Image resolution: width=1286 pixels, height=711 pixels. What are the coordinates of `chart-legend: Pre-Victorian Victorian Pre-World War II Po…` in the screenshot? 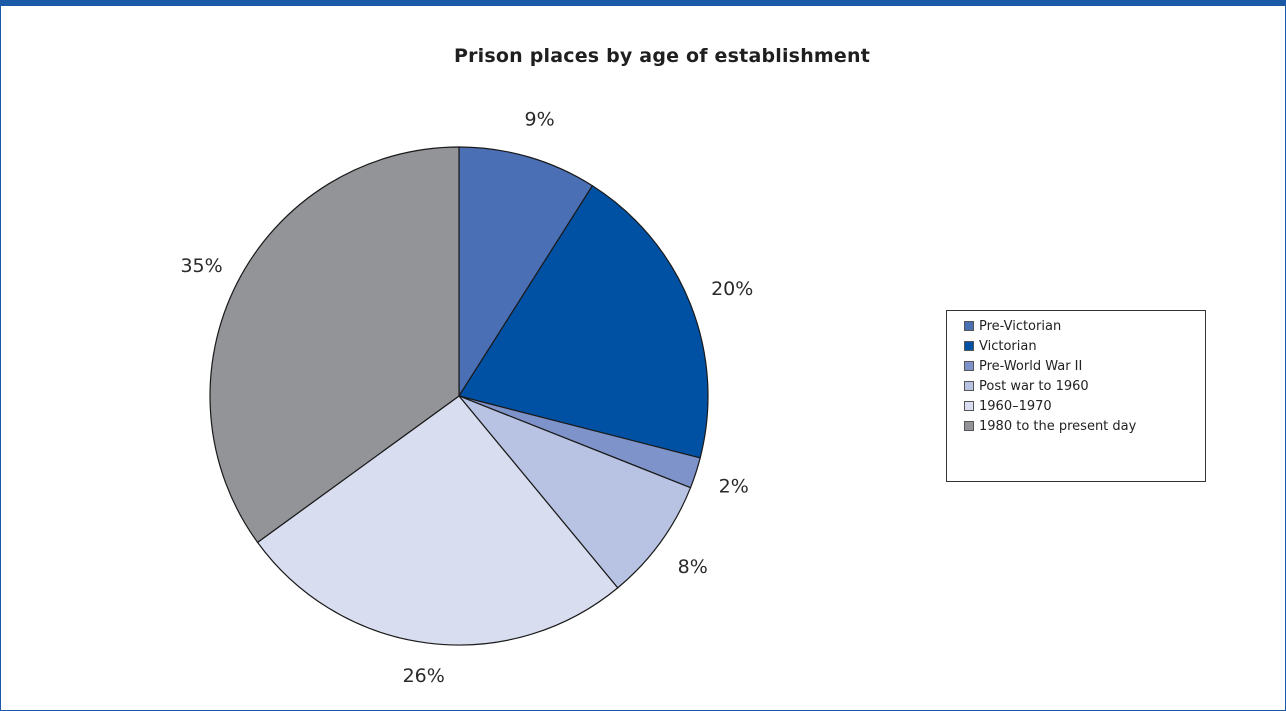 It's located at (1076, 396).